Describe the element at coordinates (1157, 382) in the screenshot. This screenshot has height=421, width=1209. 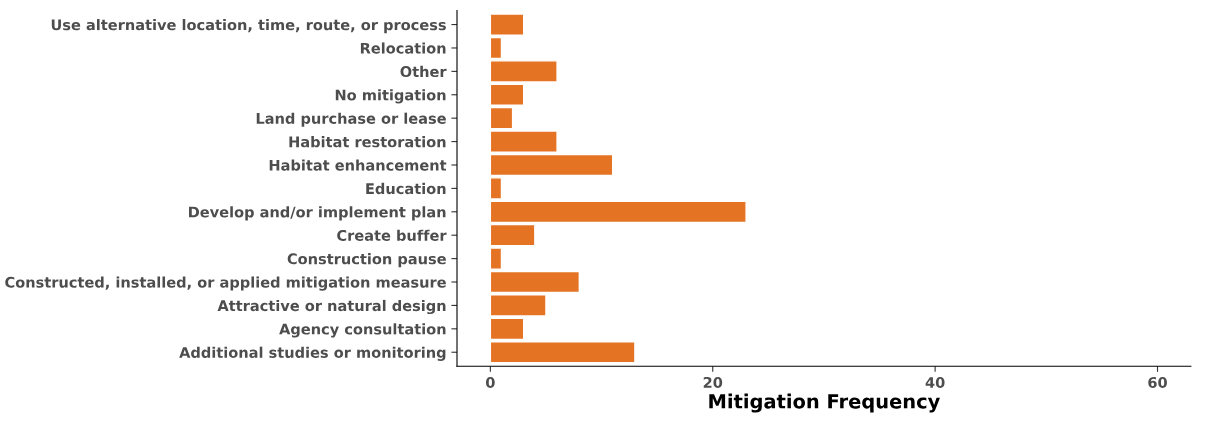
I see `x-tick-label: 60` at that location.